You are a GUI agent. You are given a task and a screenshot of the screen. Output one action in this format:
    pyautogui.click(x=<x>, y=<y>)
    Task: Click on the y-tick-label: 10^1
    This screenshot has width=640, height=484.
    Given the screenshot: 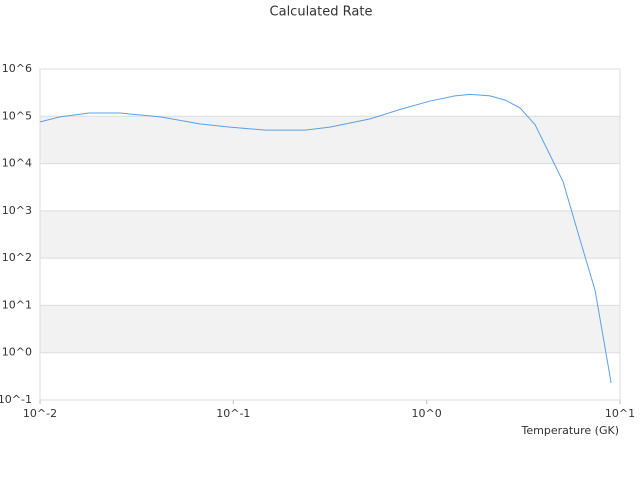 What is the action you would take?
    pyautogui.click(x=17, y=304)
    